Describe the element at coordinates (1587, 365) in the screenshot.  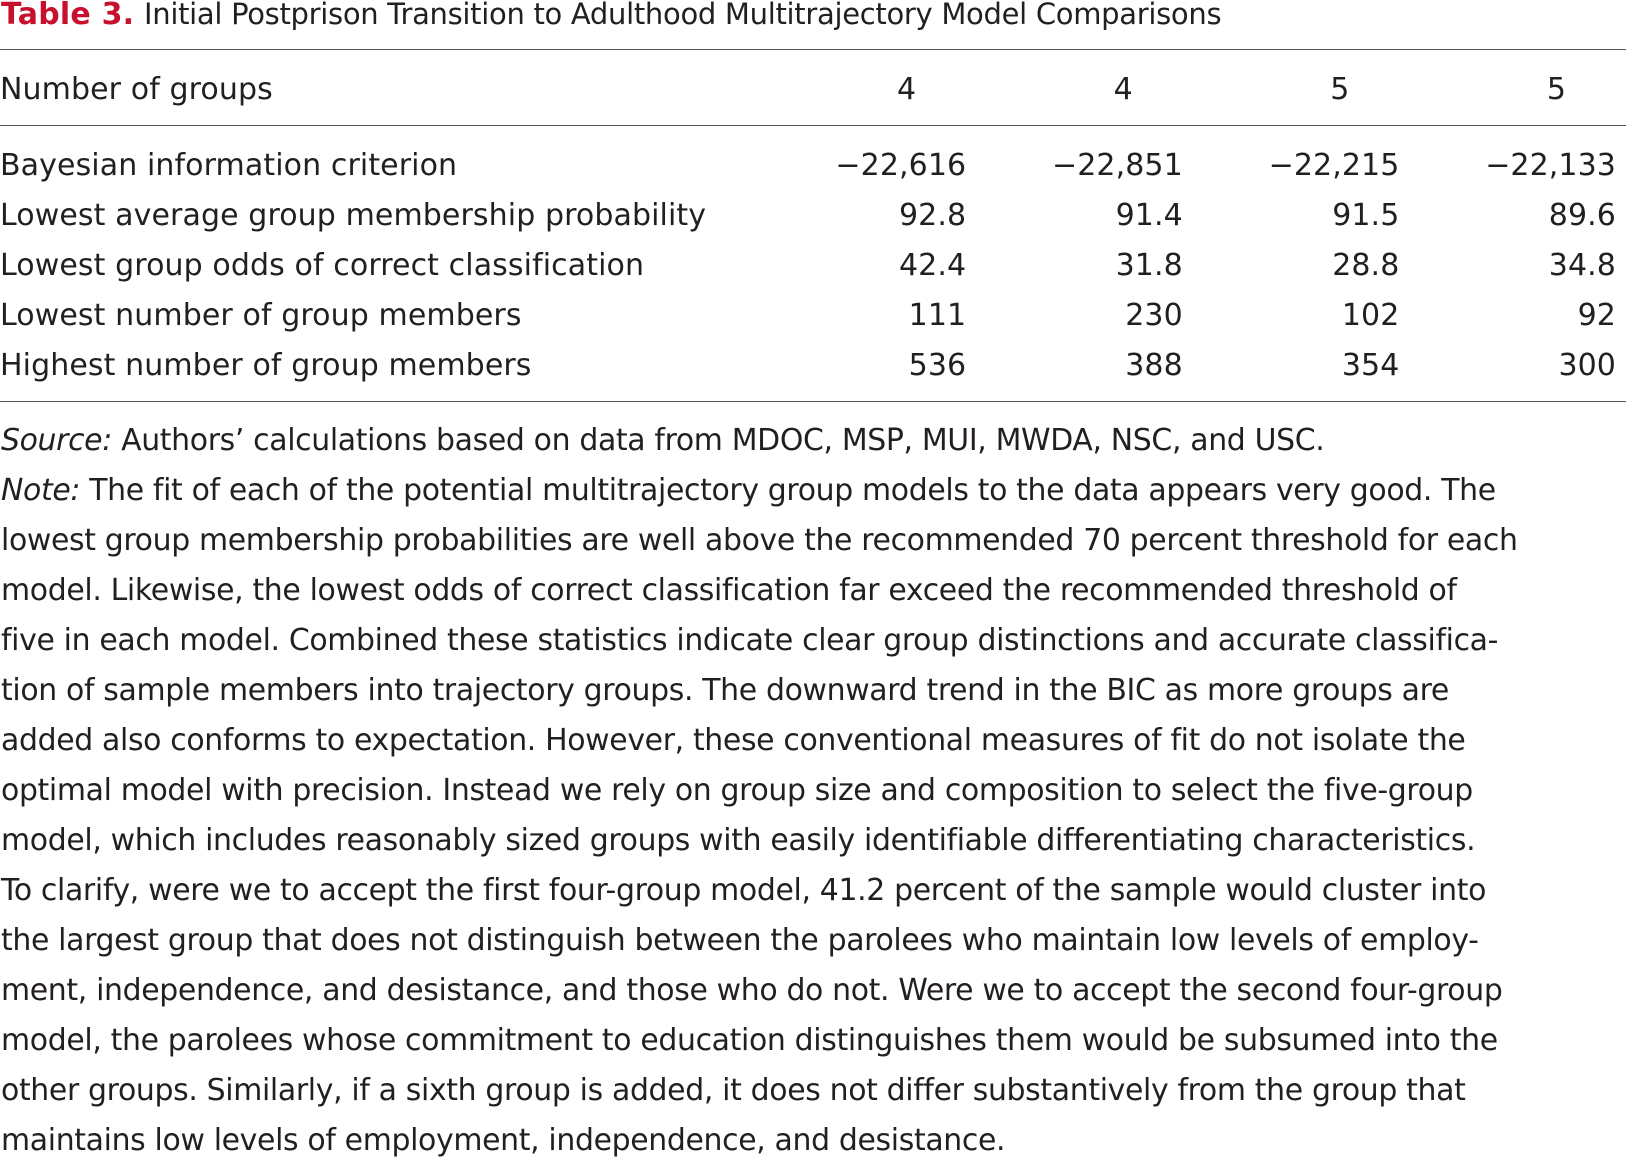
I see `table-cell: 300` at that location.